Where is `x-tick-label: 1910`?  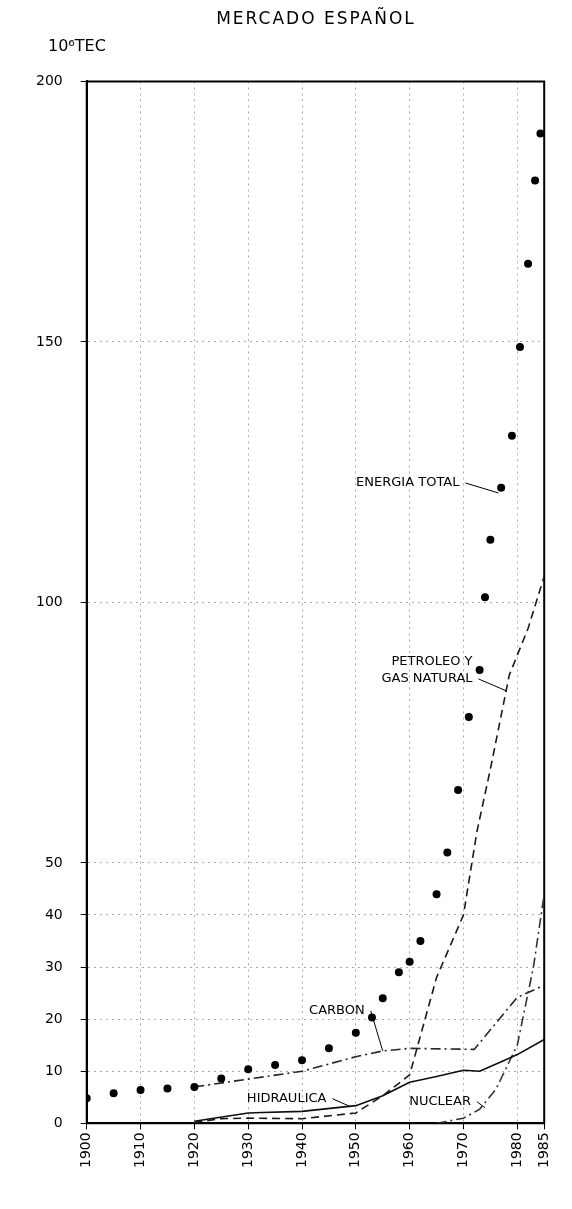 x-tick-label: 1910 is located at coordinates (139, 1150).